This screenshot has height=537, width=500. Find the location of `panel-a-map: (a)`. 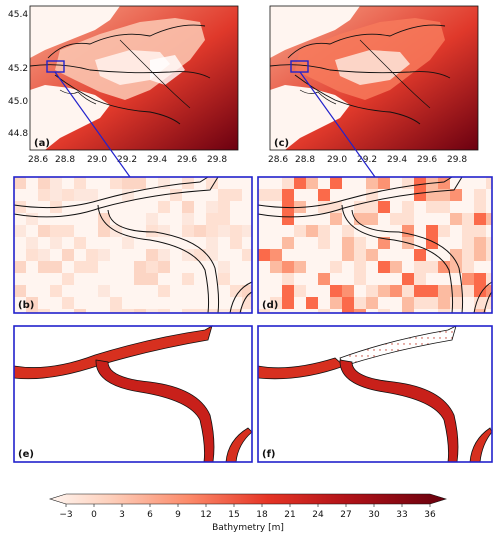

panel-a-map: (a) is located at coordinates (134, 78).